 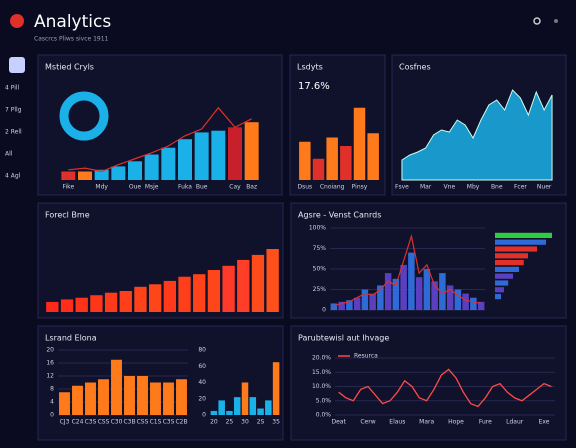 I want to click on settings-icon, so click(x=537, y=21).